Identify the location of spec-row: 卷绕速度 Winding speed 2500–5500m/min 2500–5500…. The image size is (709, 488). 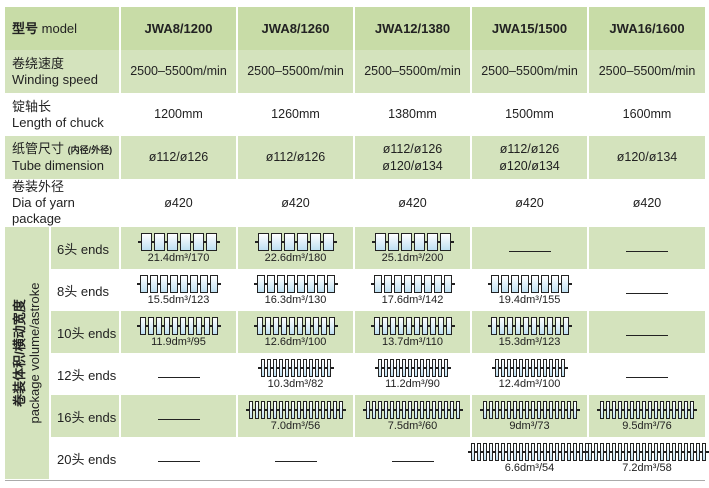
(355, 71).